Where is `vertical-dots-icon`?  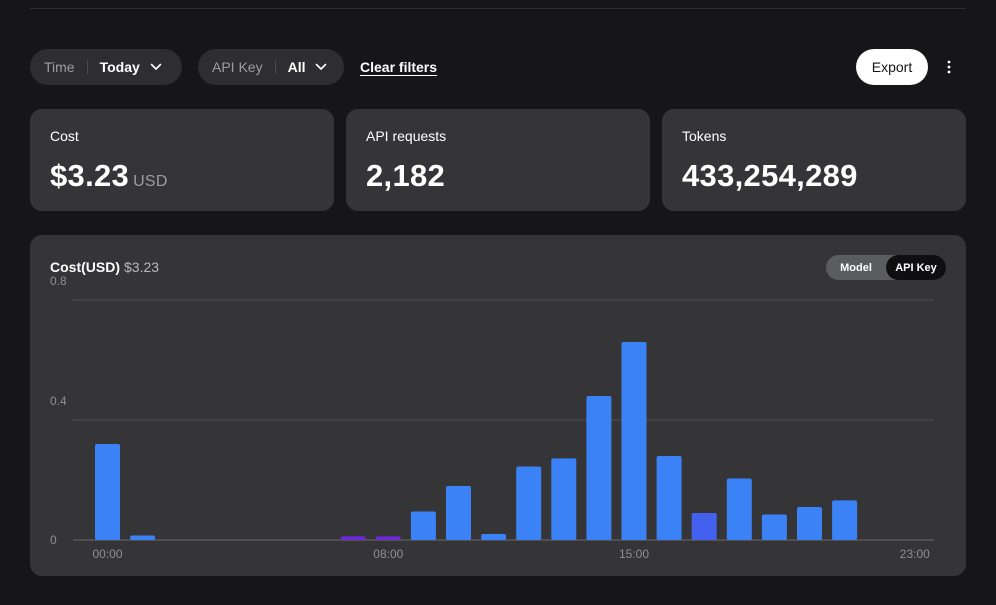 vertical-dots-icon is located at coordinates (949, 67).